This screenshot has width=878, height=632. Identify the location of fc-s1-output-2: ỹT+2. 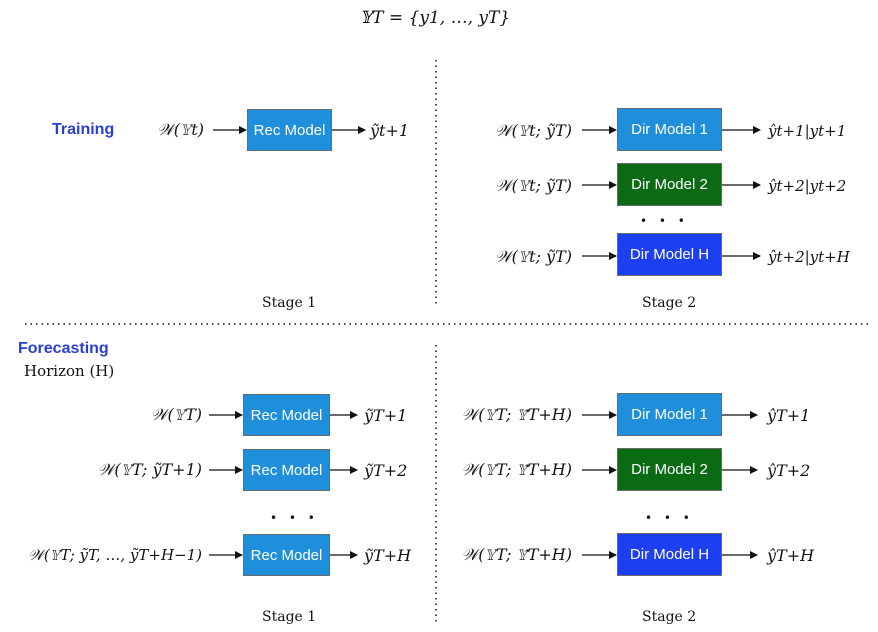
(386, 470).